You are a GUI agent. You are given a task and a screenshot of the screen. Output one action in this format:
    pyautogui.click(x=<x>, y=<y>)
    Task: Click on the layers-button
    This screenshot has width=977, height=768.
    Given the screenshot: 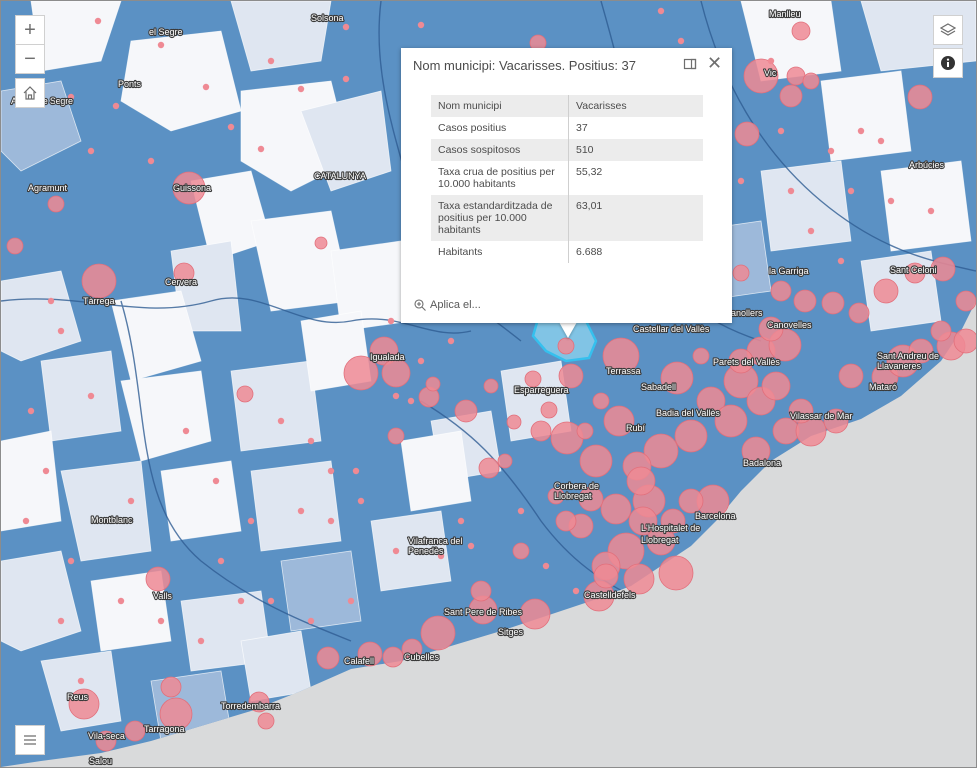 What is the action you would take?
    pyautogui.click(x=948, y=30)
    